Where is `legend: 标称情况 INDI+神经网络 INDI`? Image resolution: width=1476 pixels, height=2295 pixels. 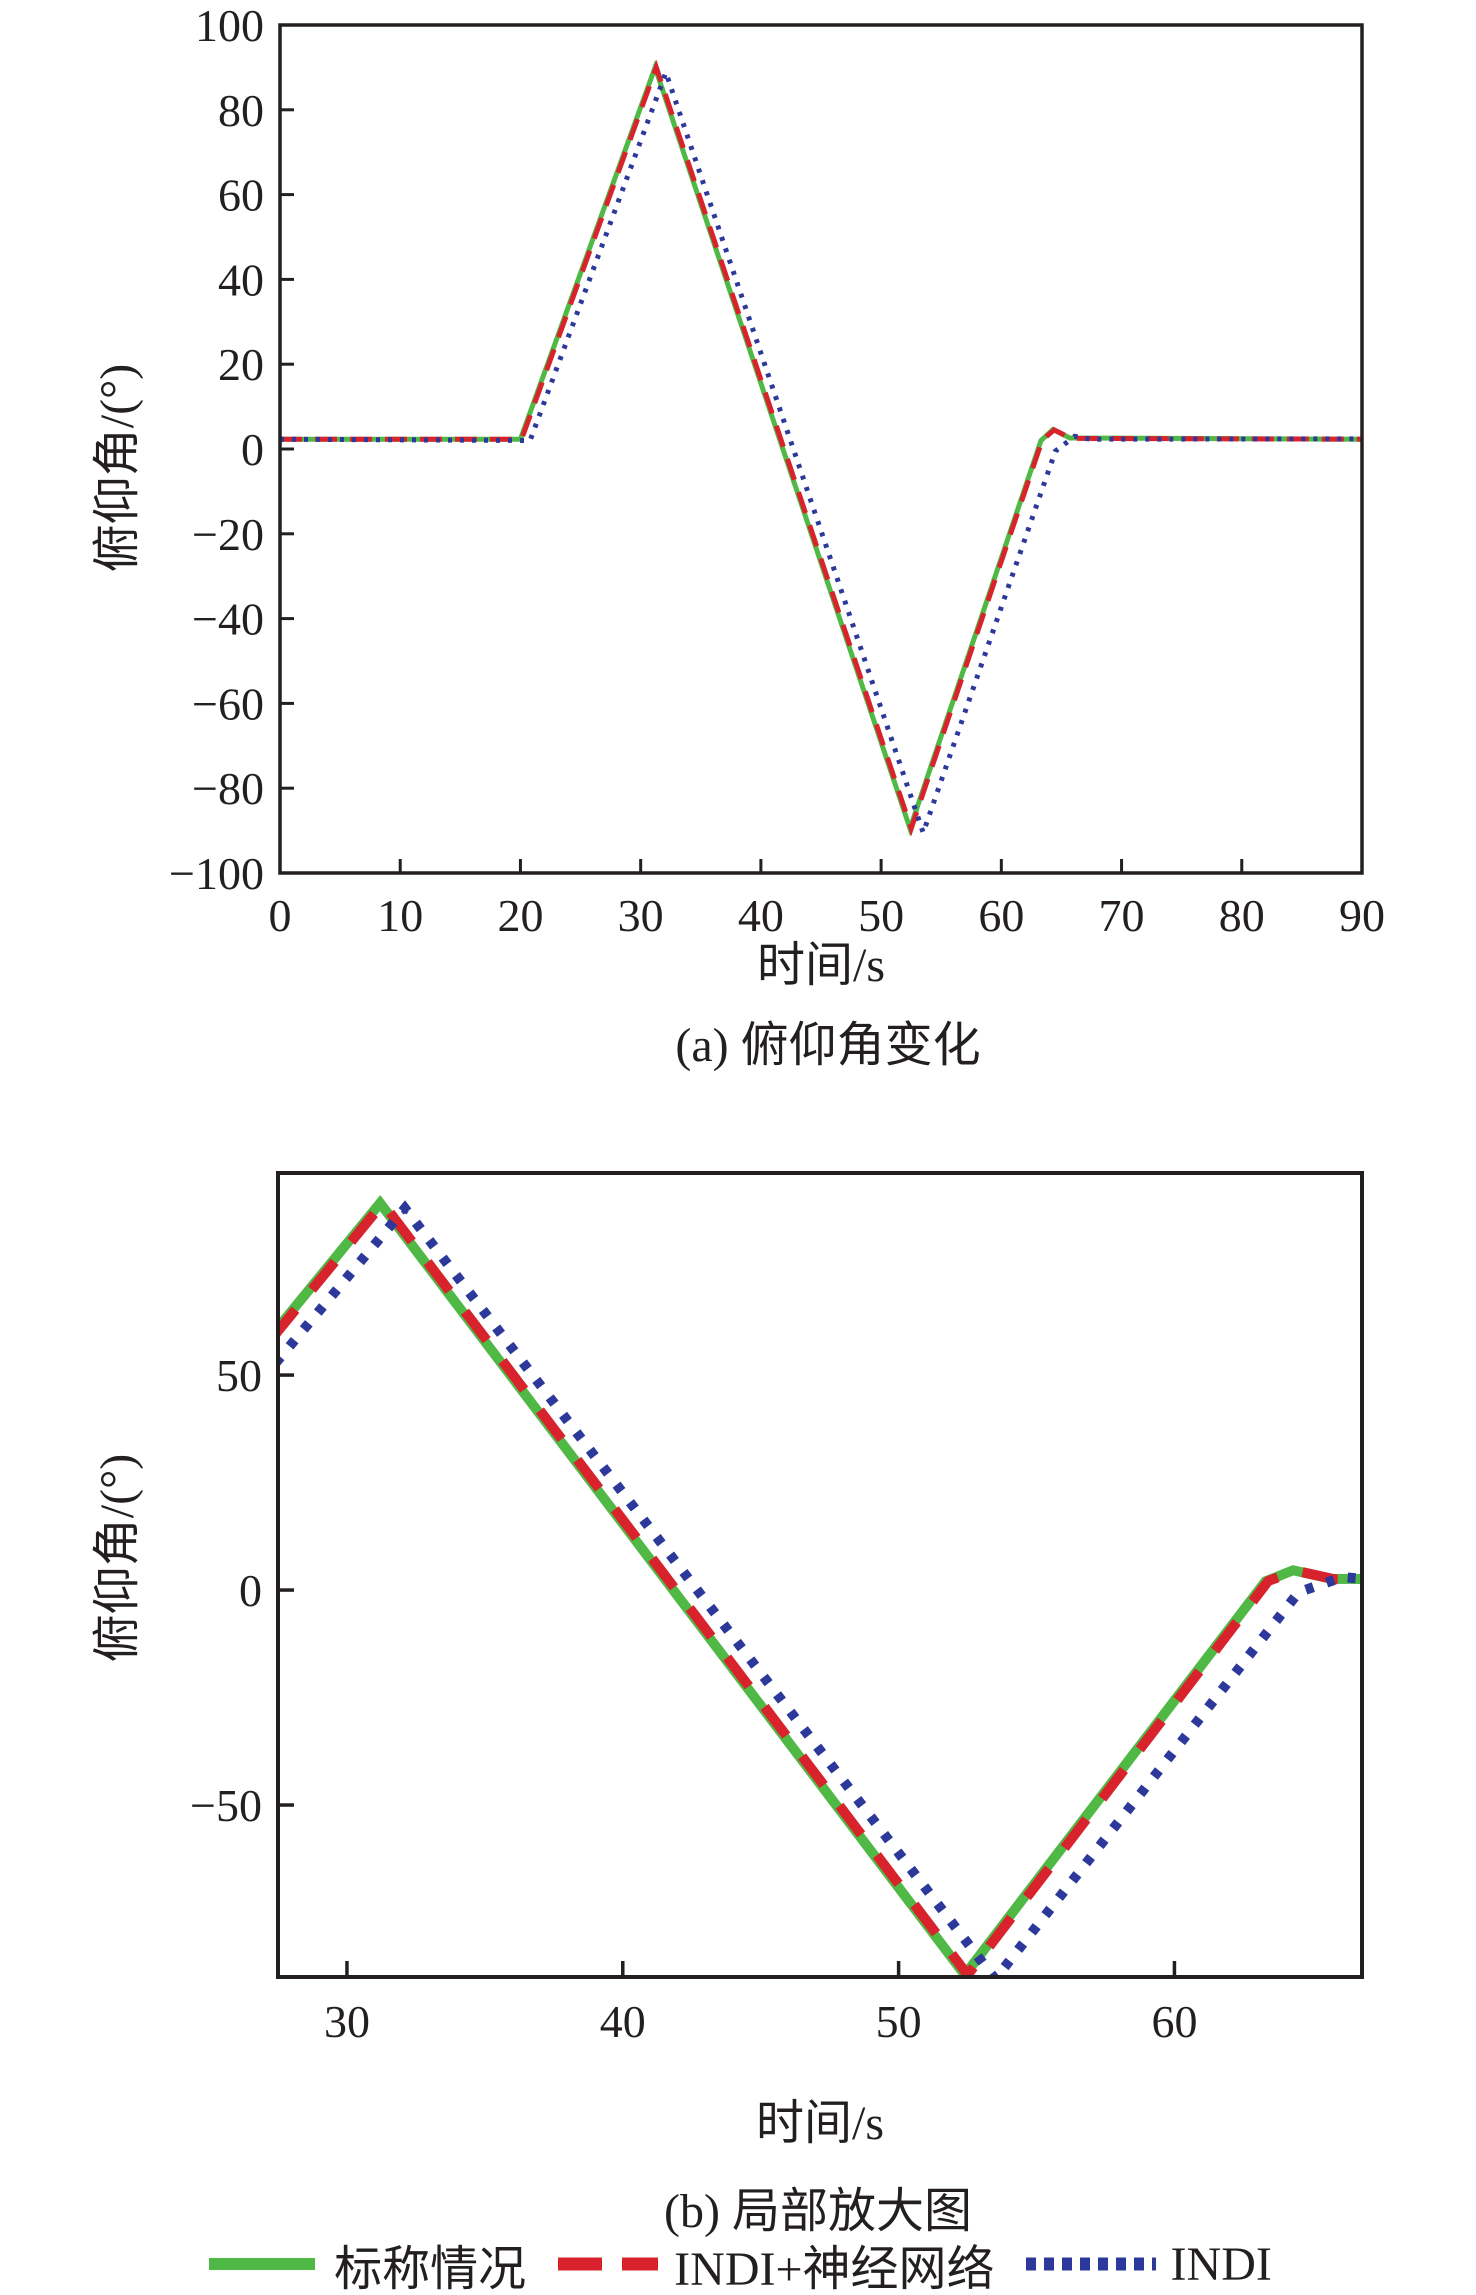
legend: 标称情况 INDI+神经网络 INDI is located at coordinates (738, 2266).